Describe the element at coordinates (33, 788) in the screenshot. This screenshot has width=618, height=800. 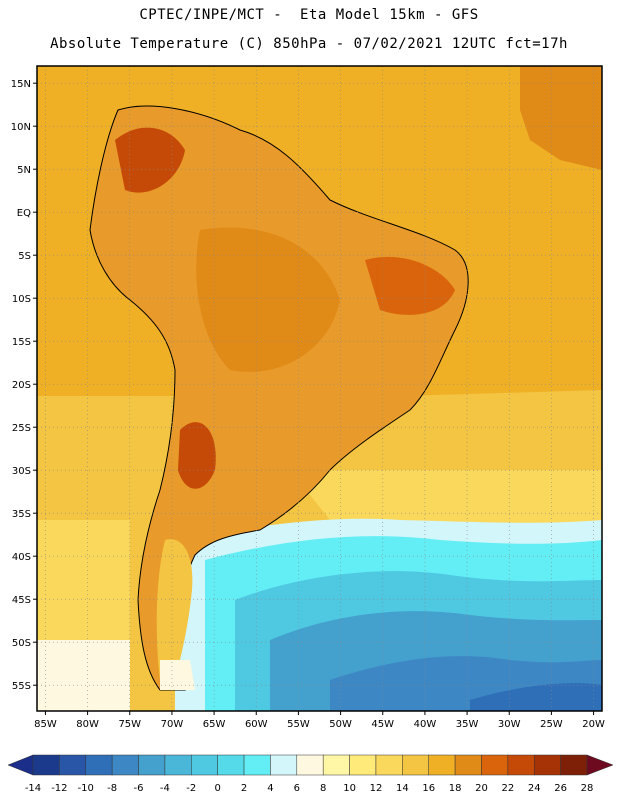
I see `colorbar-label: -14` at that location.